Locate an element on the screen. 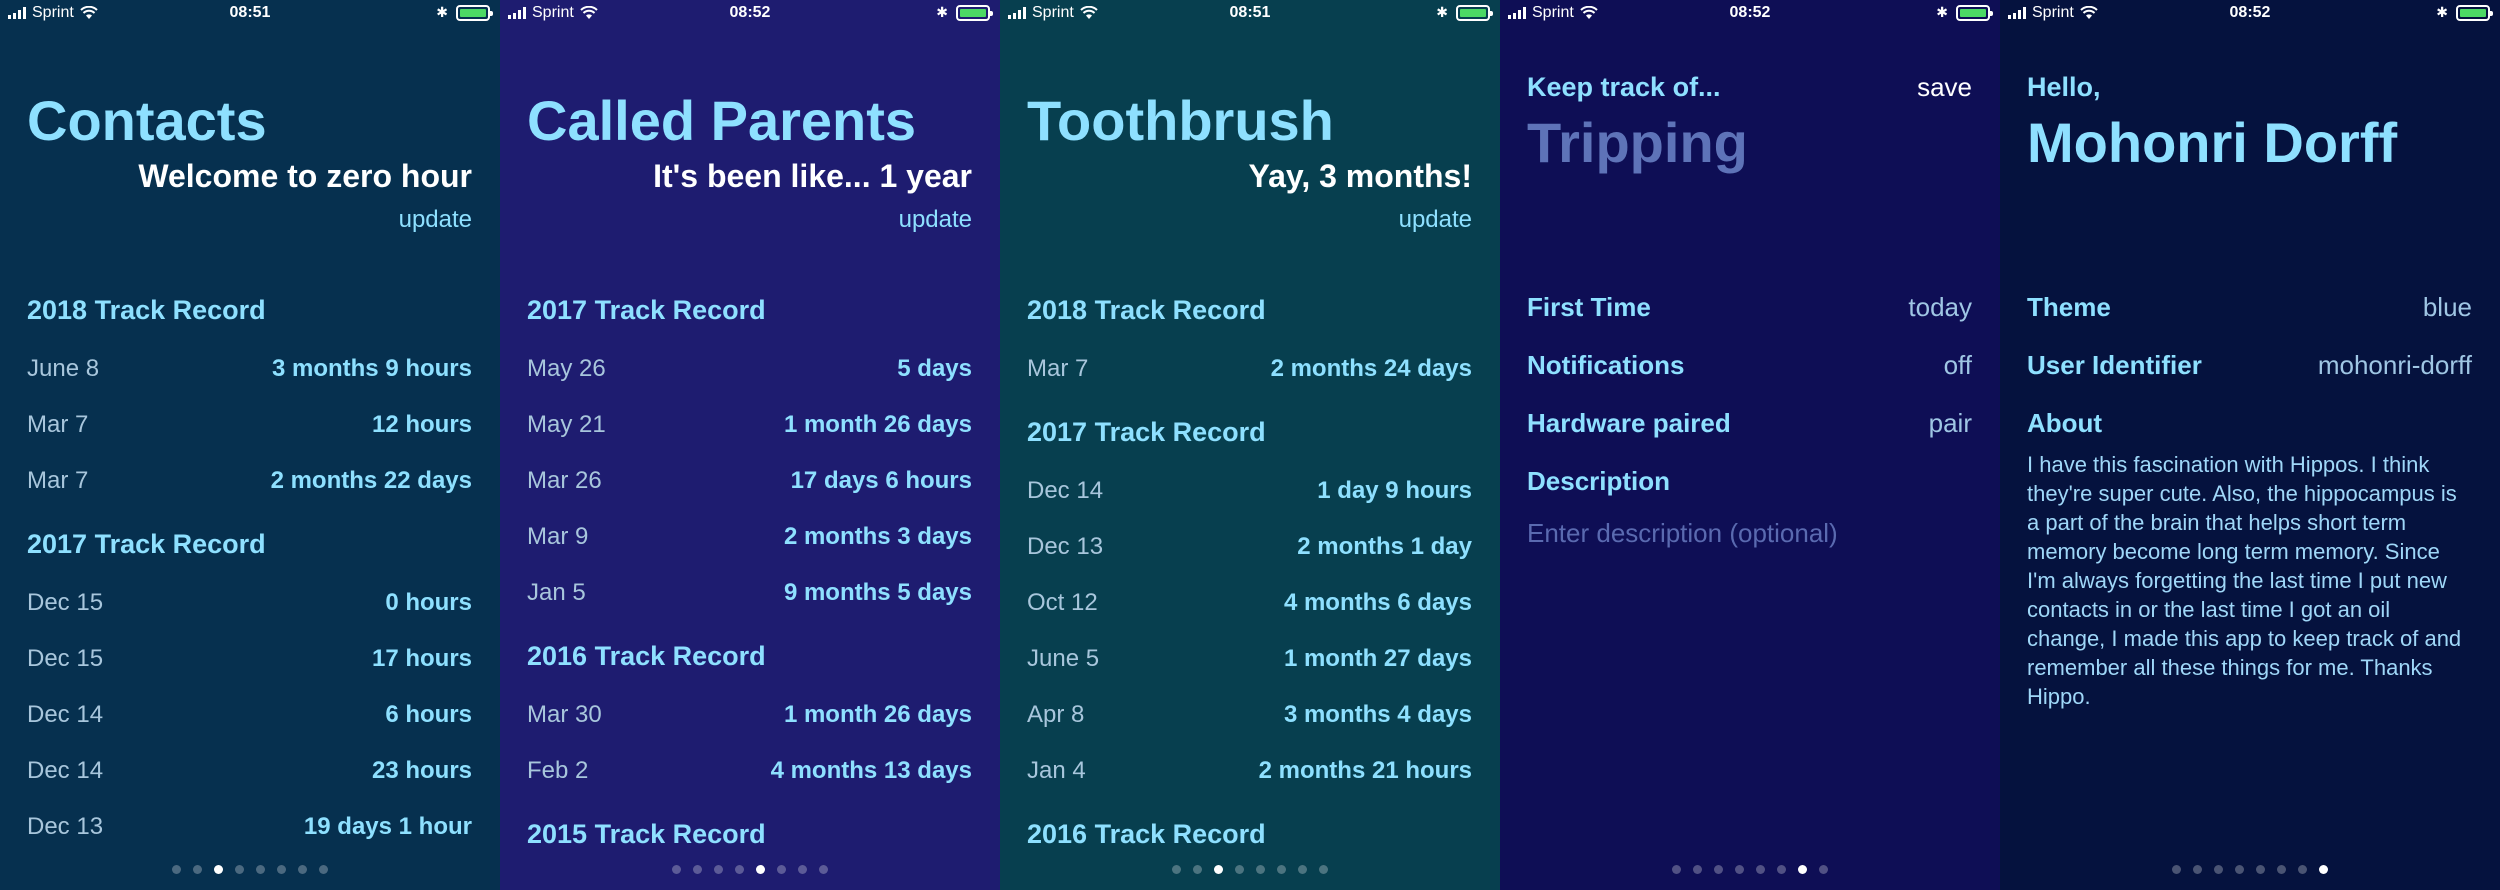  tracker-name-field: Tripping is located at coordinates (1637, 142).